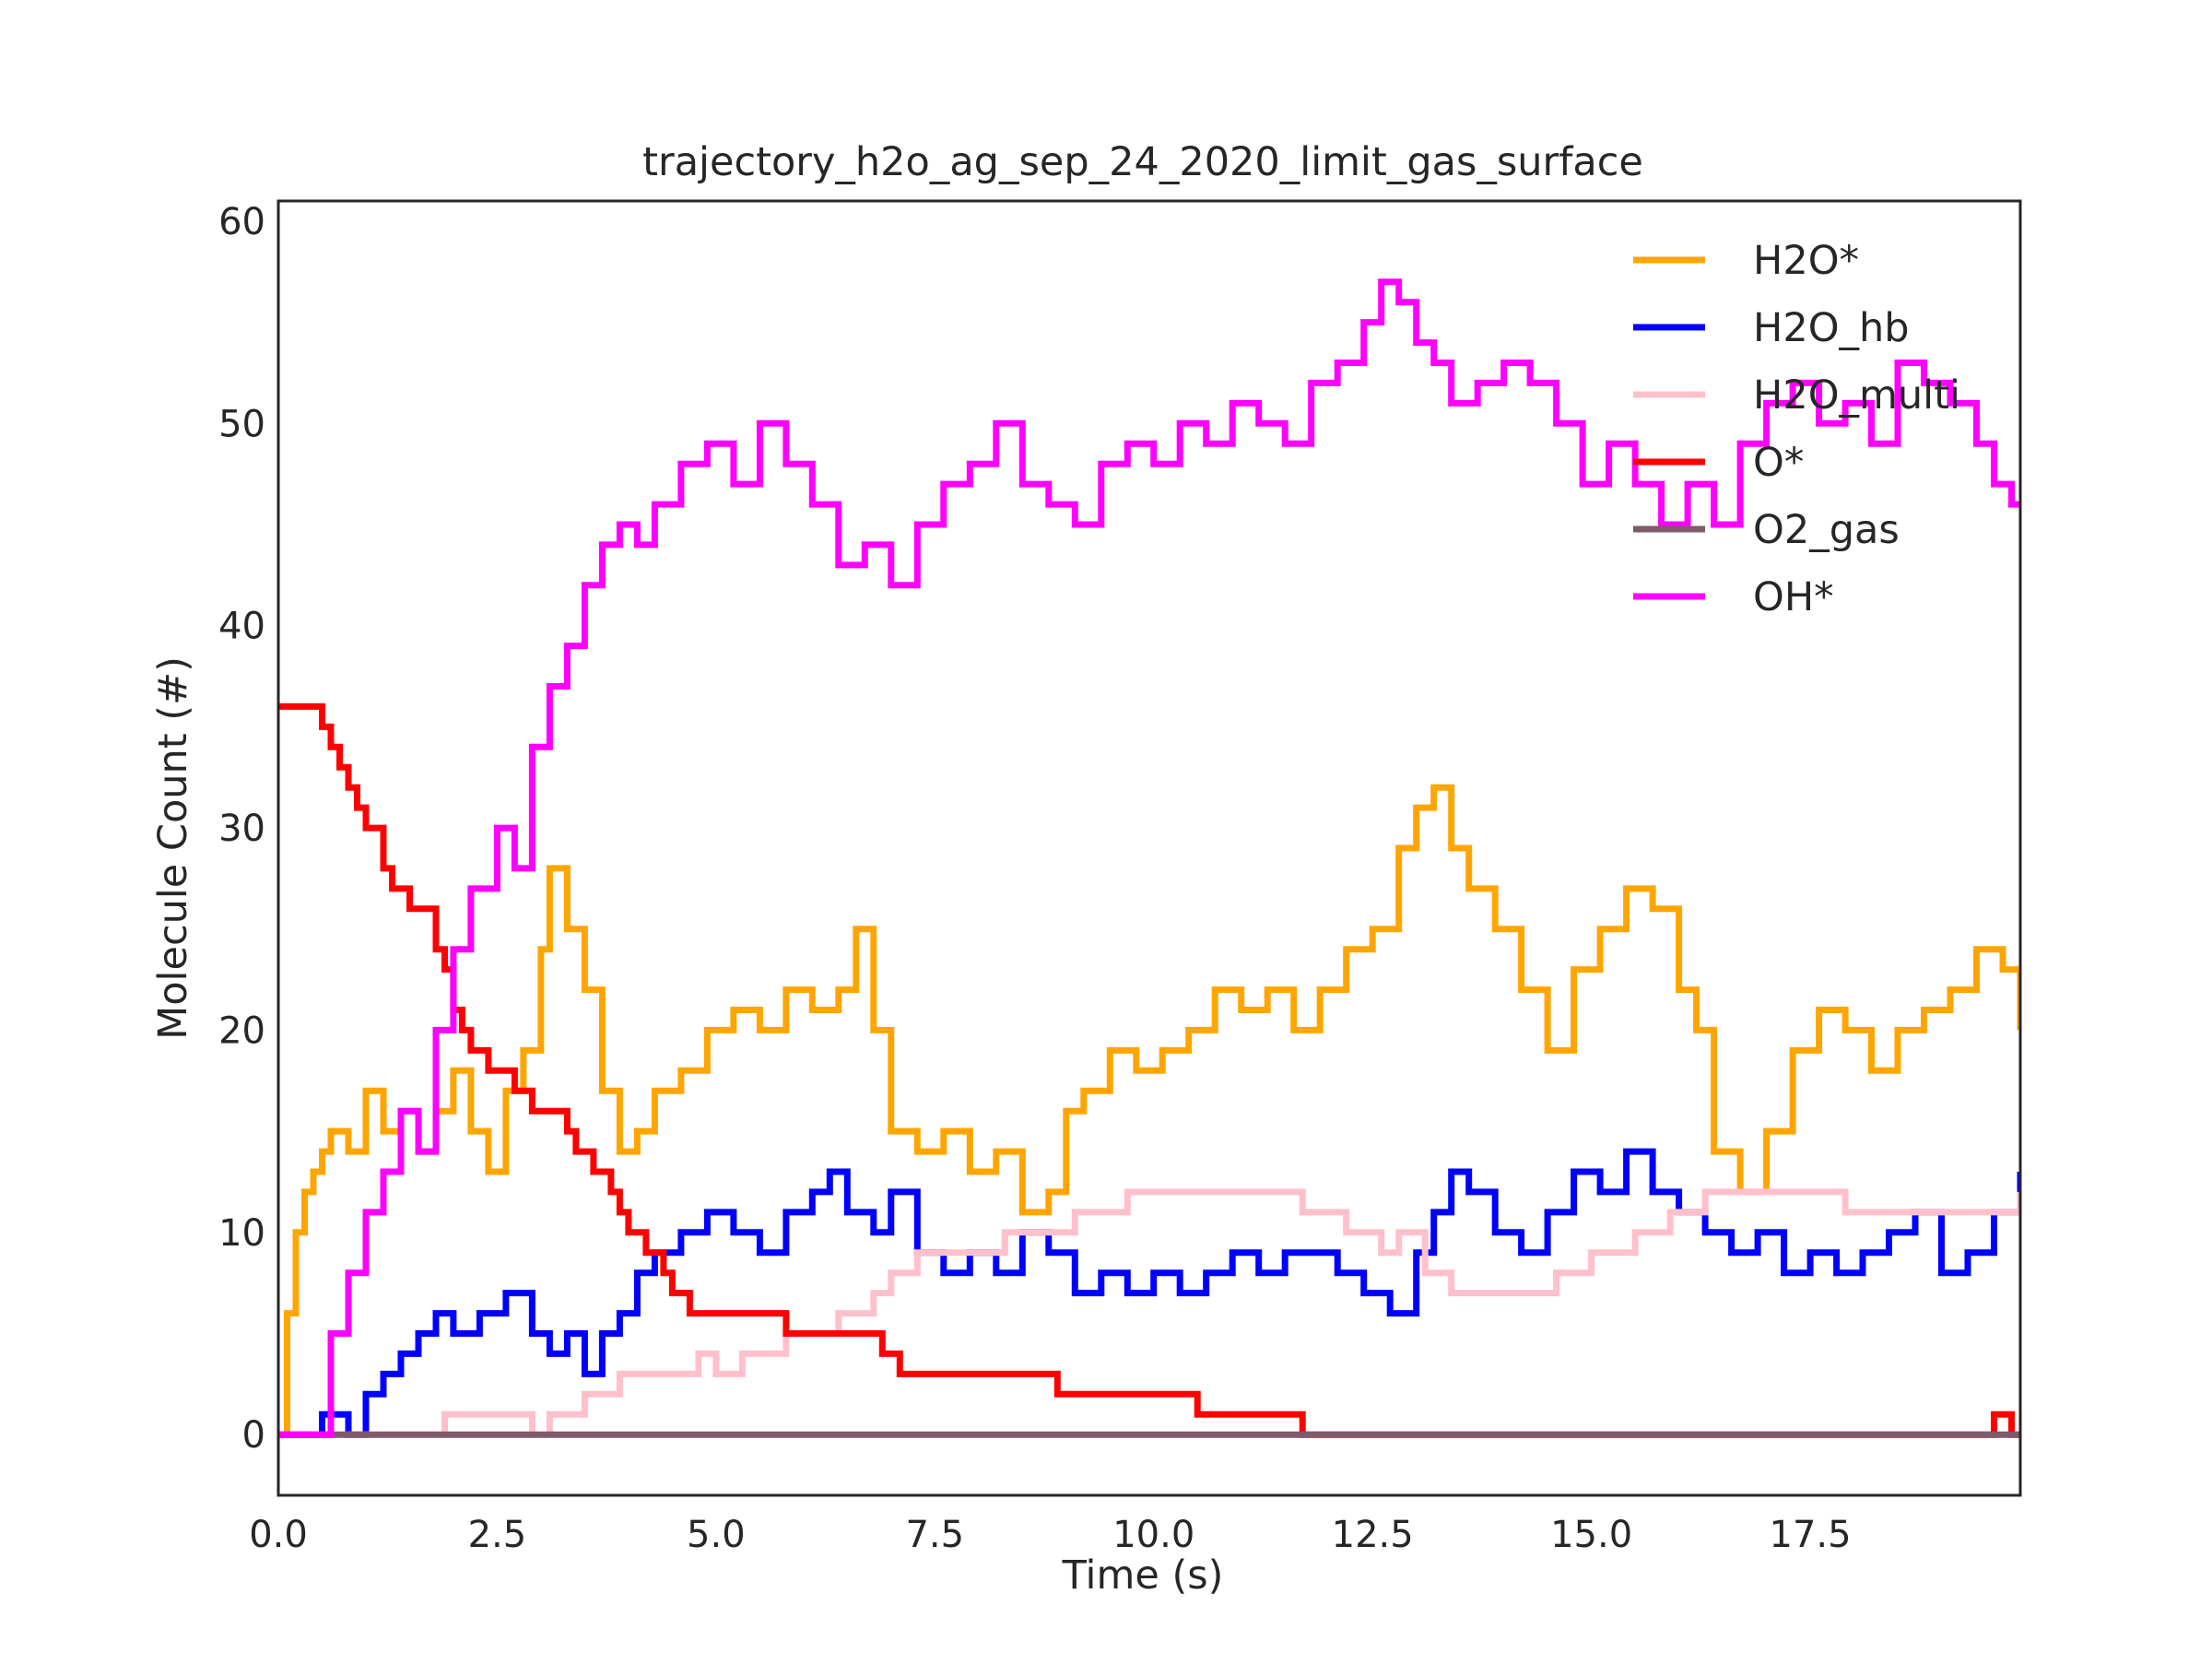 This screenshot has height=1664, width=2212. Describe the element at coordinates (1856, 395) in the screenshot. I see `legend-label: H2O_multi` at that location.